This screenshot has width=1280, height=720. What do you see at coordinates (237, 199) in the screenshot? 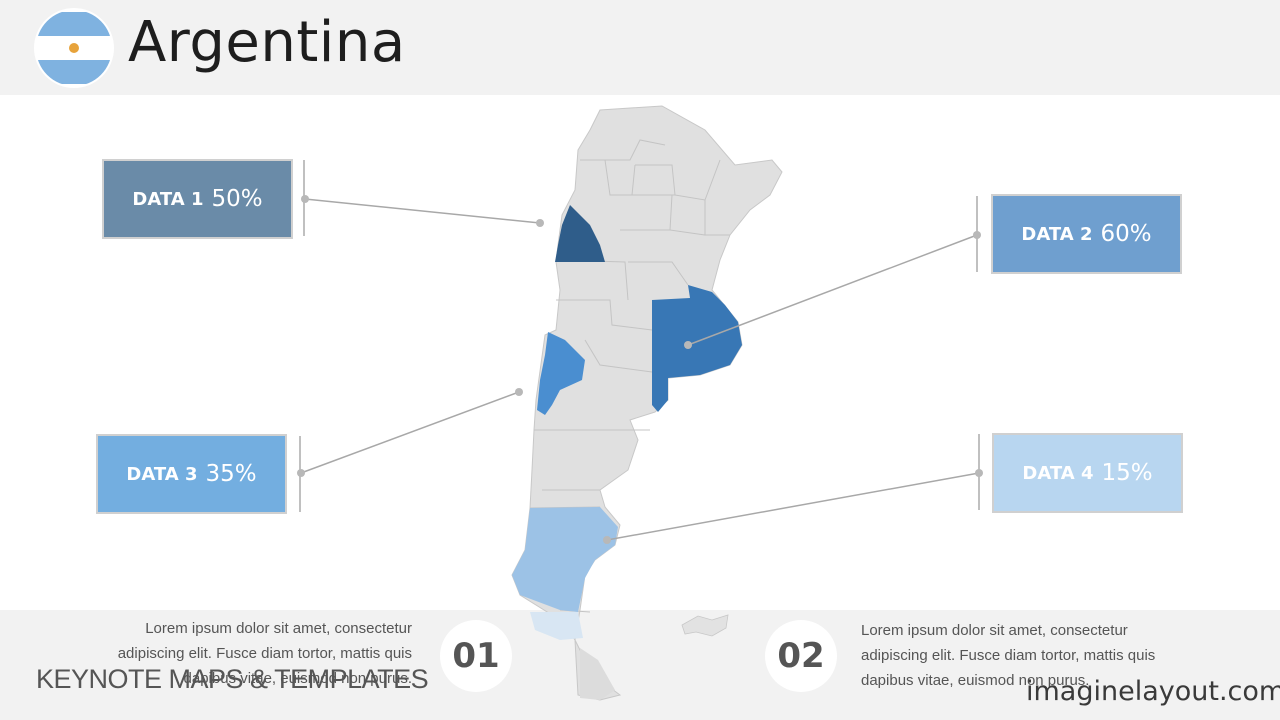
I see `data-box-1-value: 50%` at bounding box center [237, 199].